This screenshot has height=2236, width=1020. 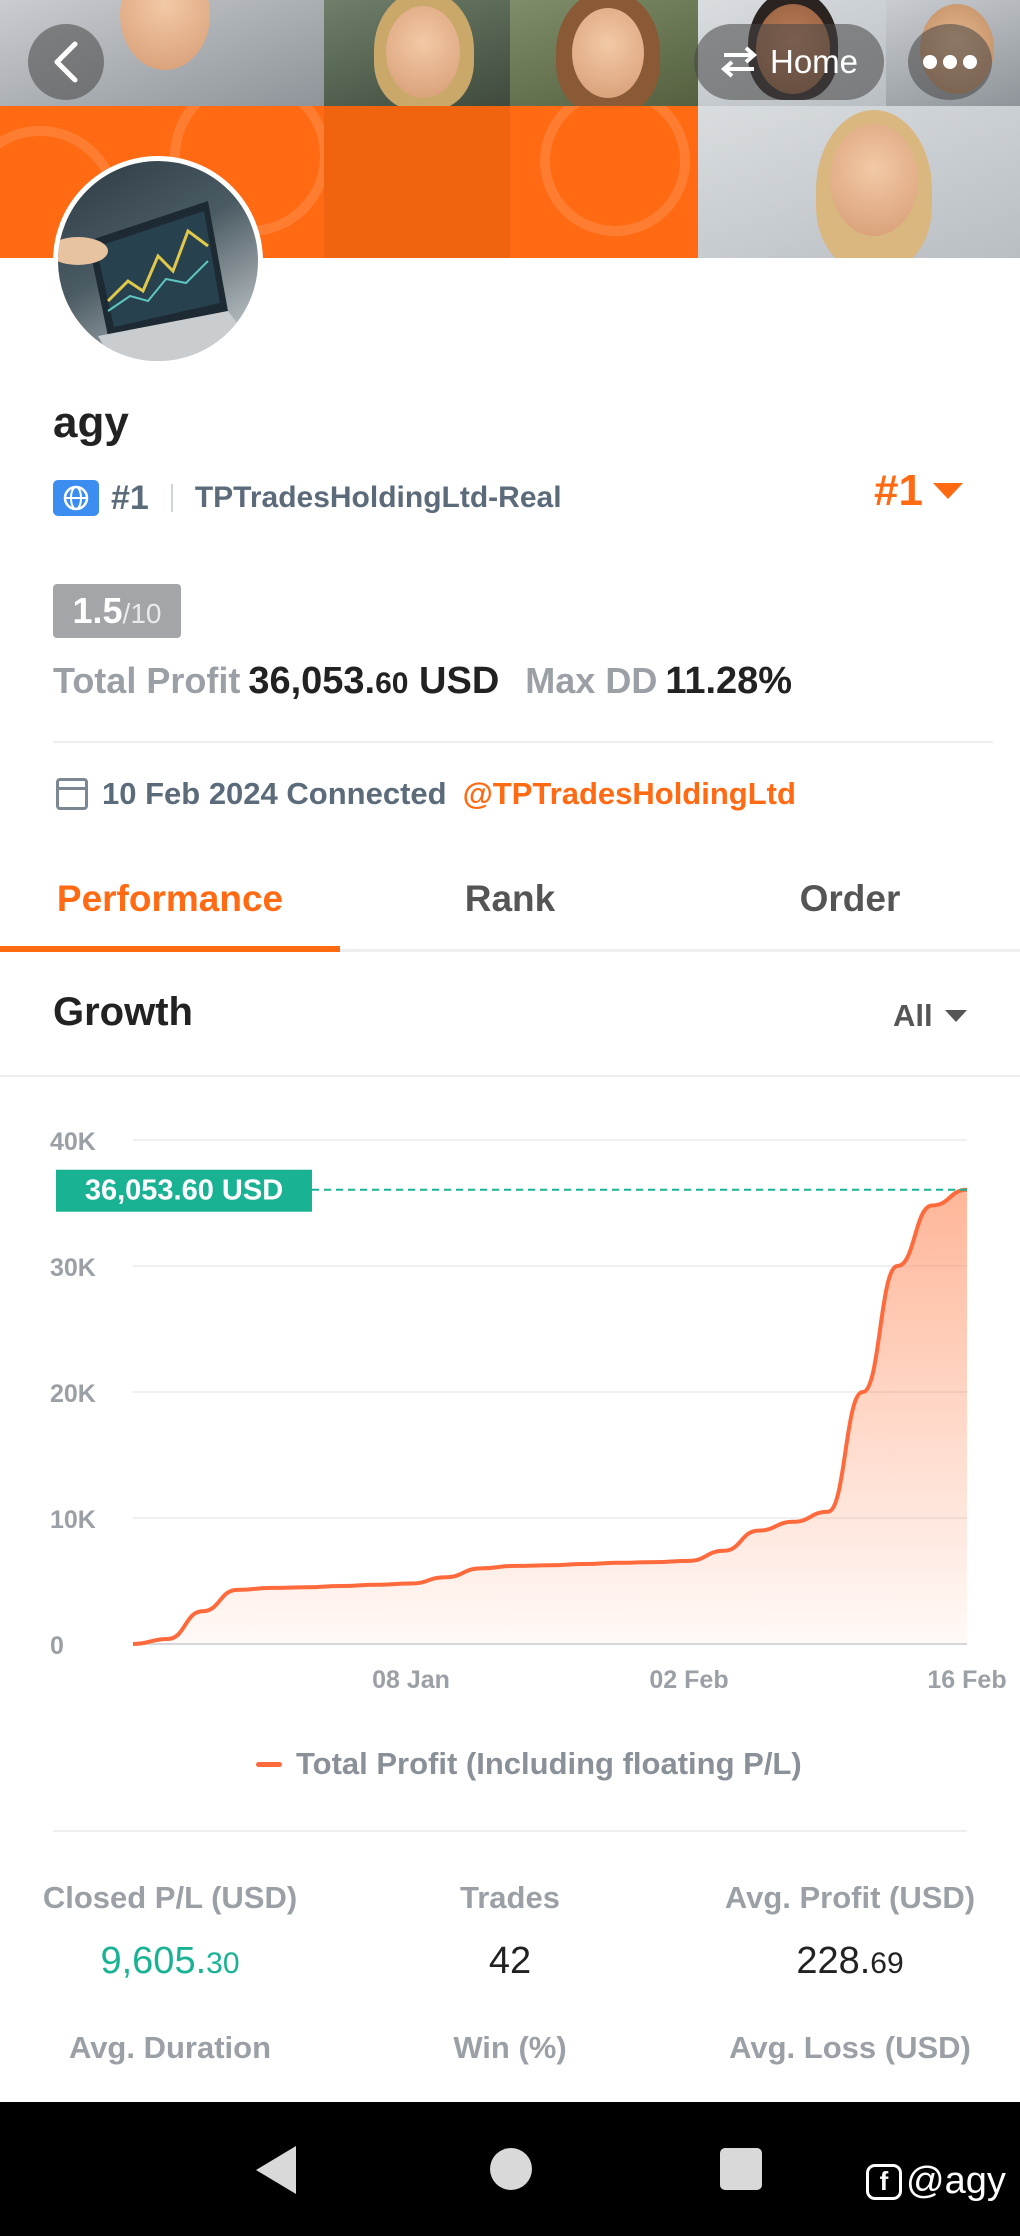 I want to click on chart-y-tick-label: 0, so click(x=57, y=1646).